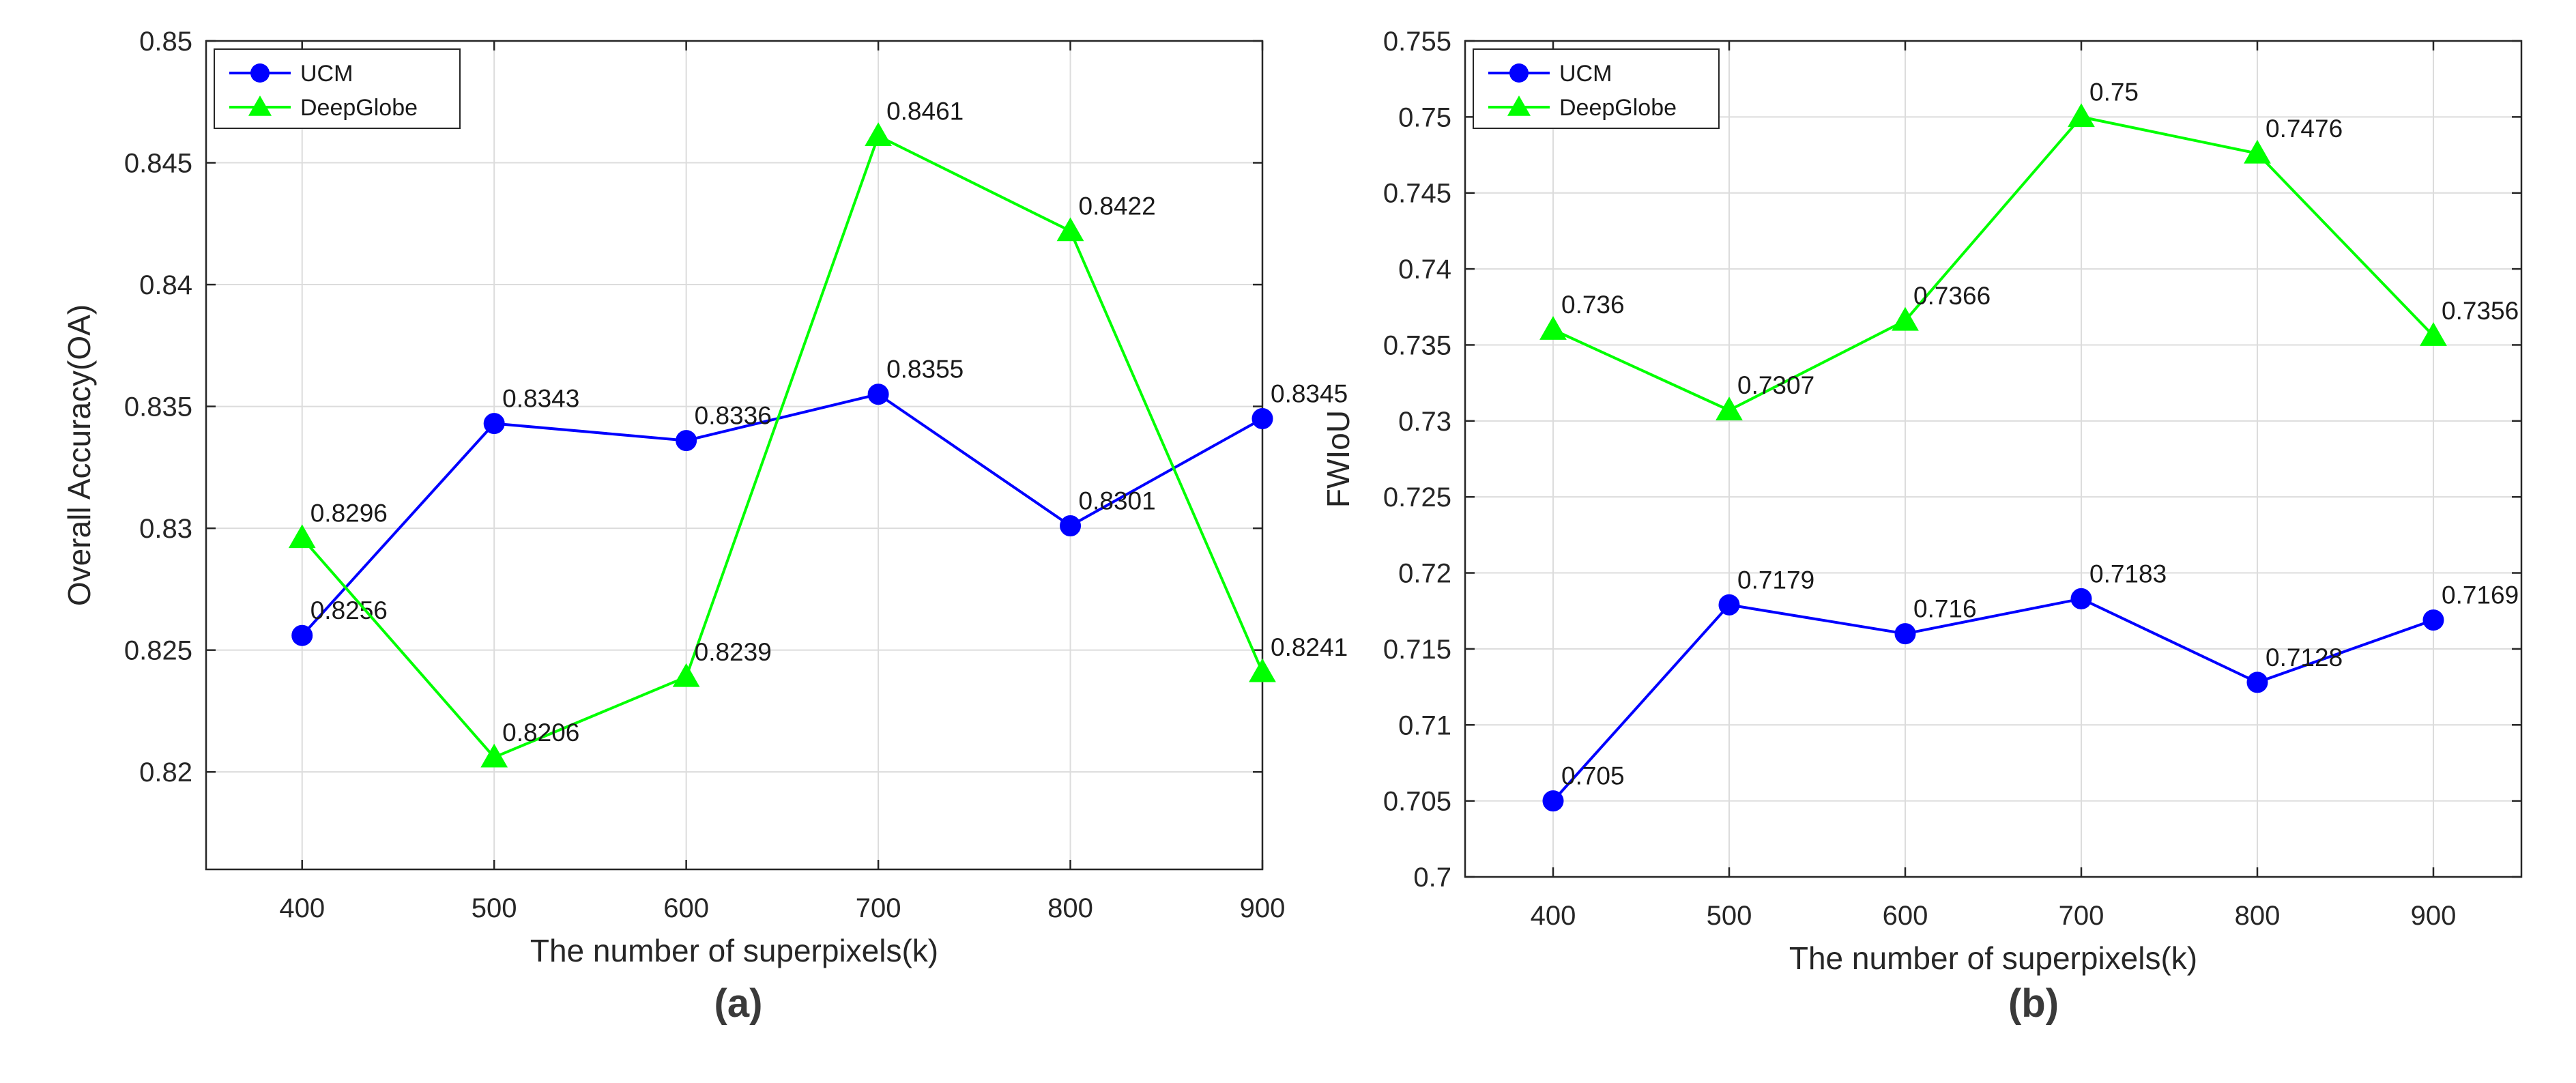 The height and width of the screenshot is (1083, 2576). Describe the element at coordinates (1775, 580) in the screenshot. I see `data-label: 0.7179` at that location.